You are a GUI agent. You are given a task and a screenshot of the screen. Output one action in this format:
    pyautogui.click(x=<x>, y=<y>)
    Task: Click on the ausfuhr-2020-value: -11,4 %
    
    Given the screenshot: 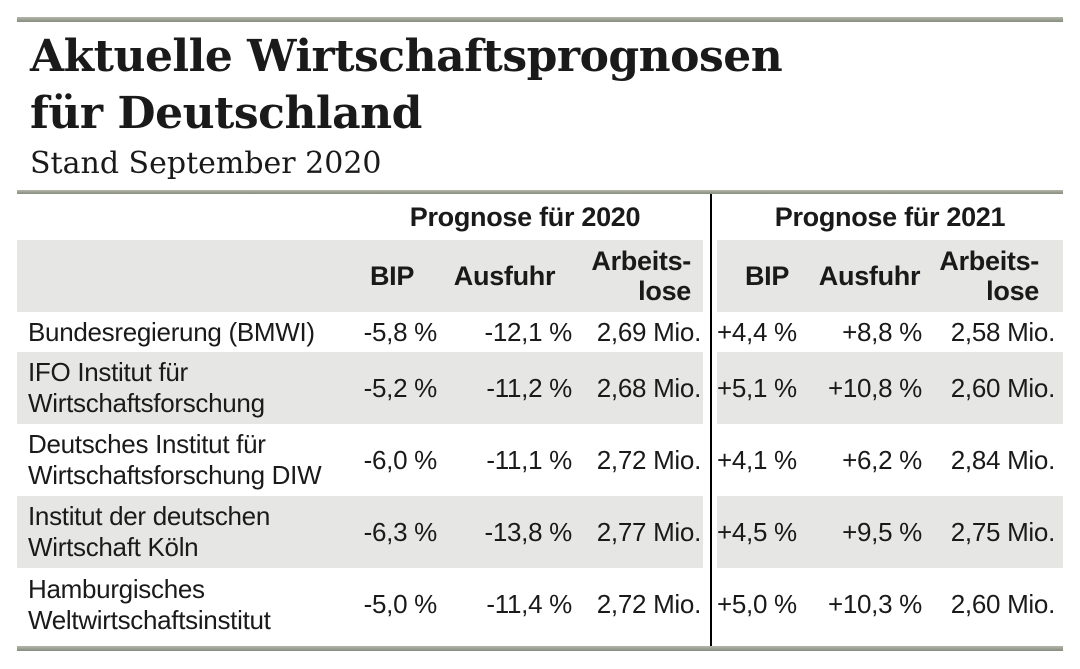 What is the action you would take?
    pyautogui.click(x=529, y=604)
    